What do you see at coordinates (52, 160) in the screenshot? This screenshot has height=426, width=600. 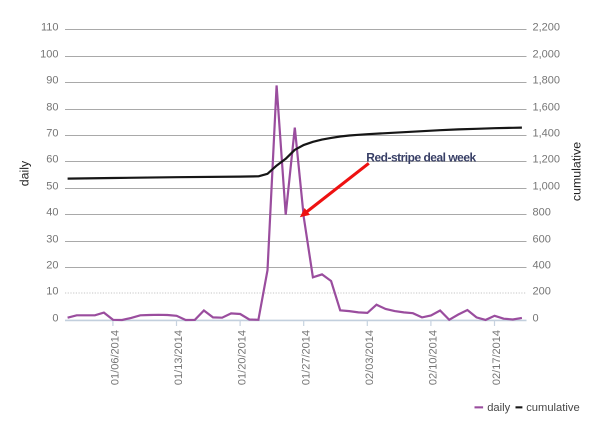 I see `svg-text: 60` at bounding box center [52, 160].